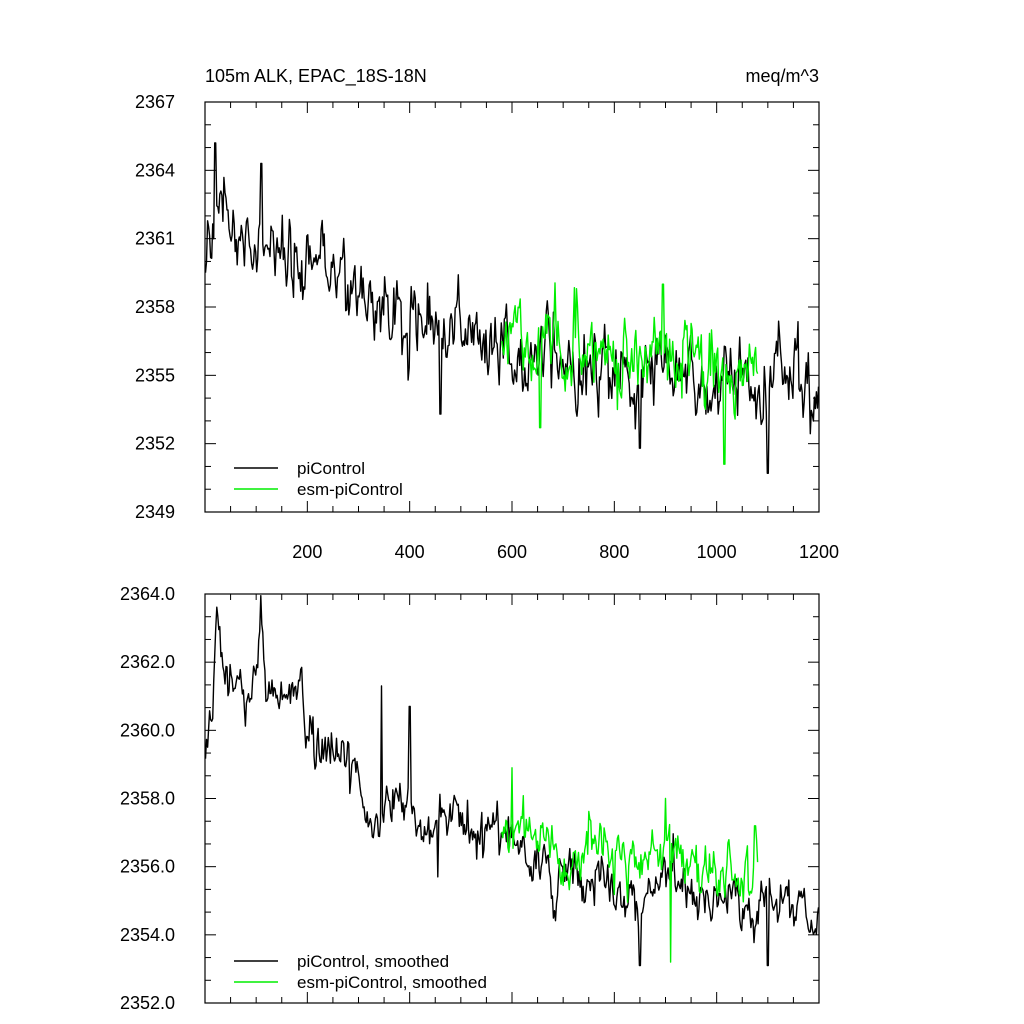 This screenshot has width=1024, height=1024. What do you see at coordinates (307, 552) in the screenshot?
I see `x-tick-label: 200` at bounding box center [307, 552].